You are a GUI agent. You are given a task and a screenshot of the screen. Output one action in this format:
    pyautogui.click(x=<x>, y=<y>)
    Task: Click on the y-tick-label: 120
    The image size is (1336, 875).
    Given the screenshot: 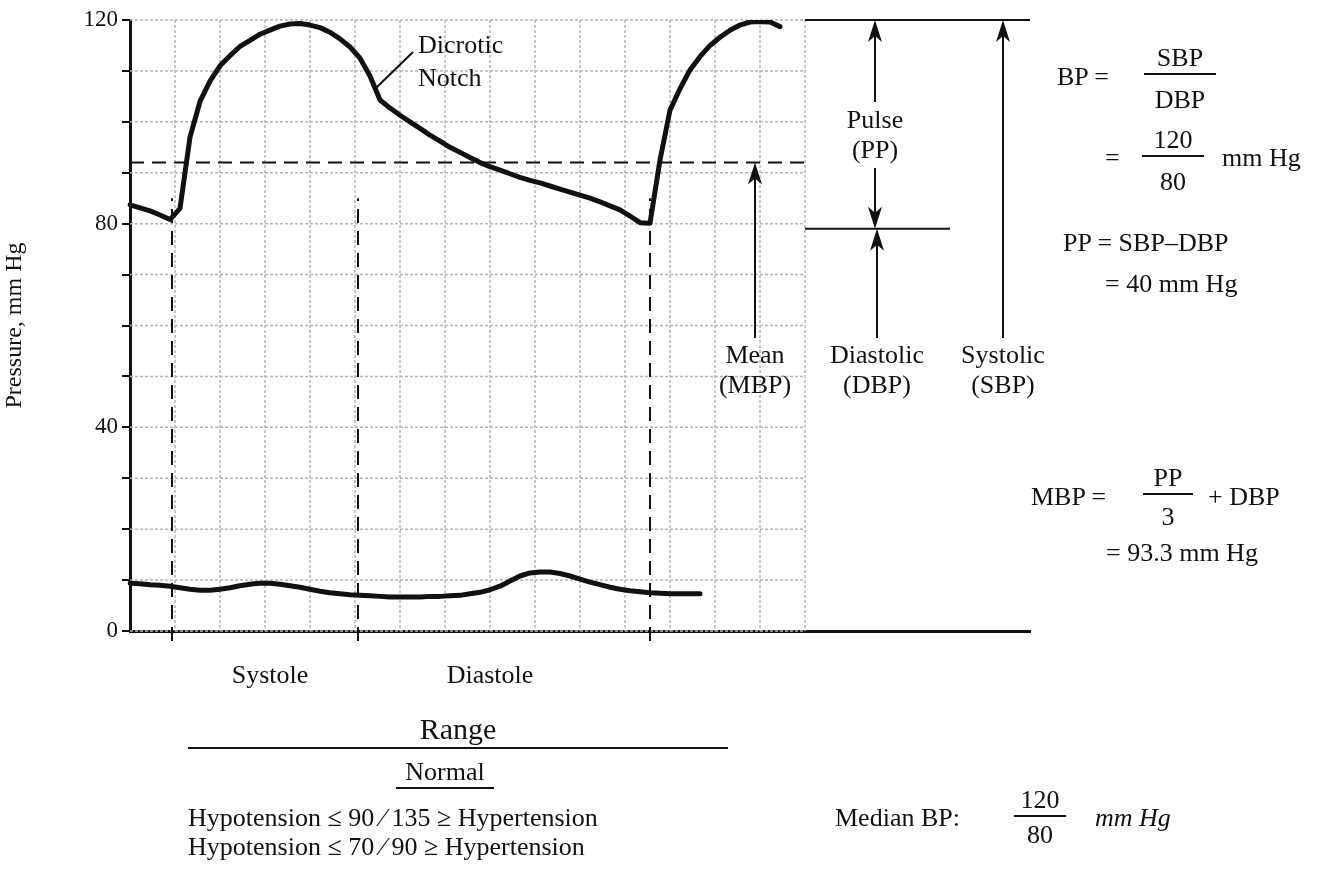 What is the action you would take?
    pyautogui.click(x=100, y=19)
    